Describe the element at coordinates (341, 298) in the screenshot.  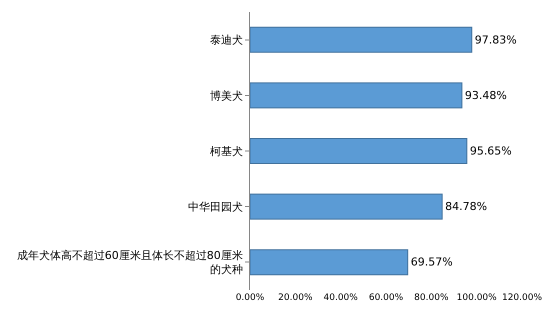
I see `x-tick-label: 40.00%` at that location.